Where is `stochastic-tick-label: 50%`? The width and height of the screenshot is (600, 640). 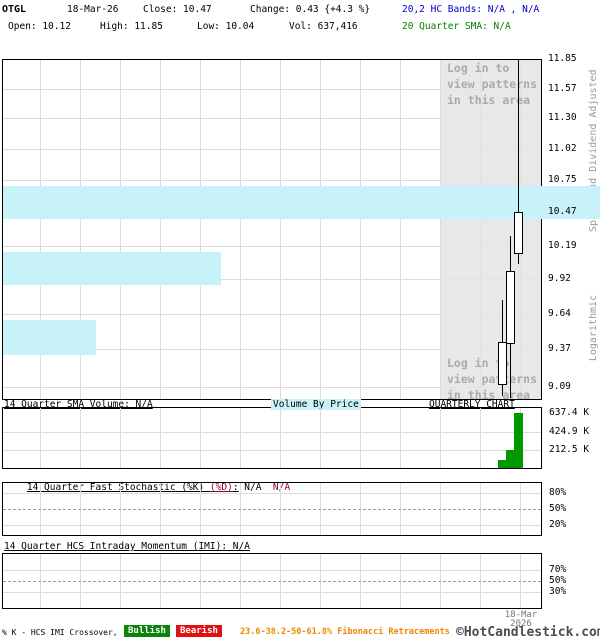
stochastic-tick-label: 50% is located at coordinates (558, 508).